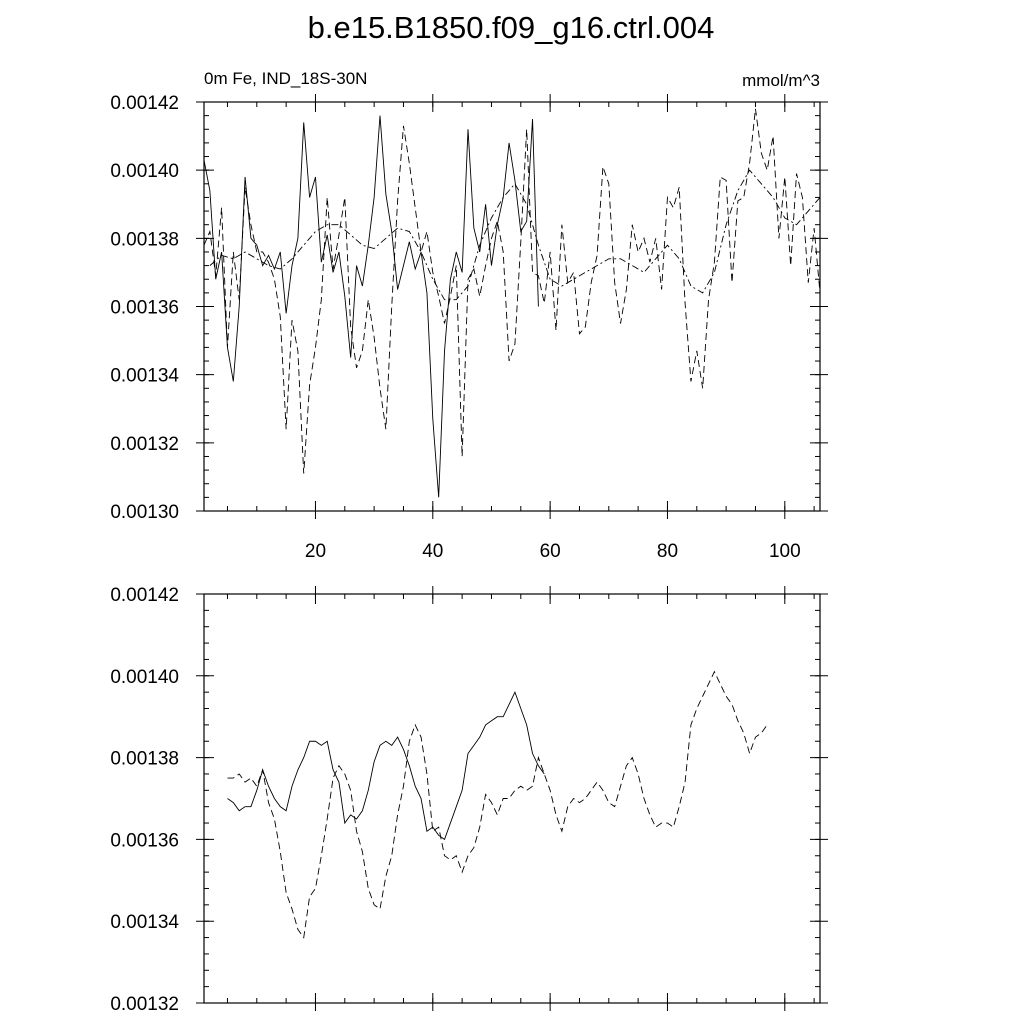 The width and height of the screenshot is (1024, 1029). What do you see at coordinates (315, 551) in the screenshot?
I see `x-tick-label: 20` at bounding box center [315, 551].